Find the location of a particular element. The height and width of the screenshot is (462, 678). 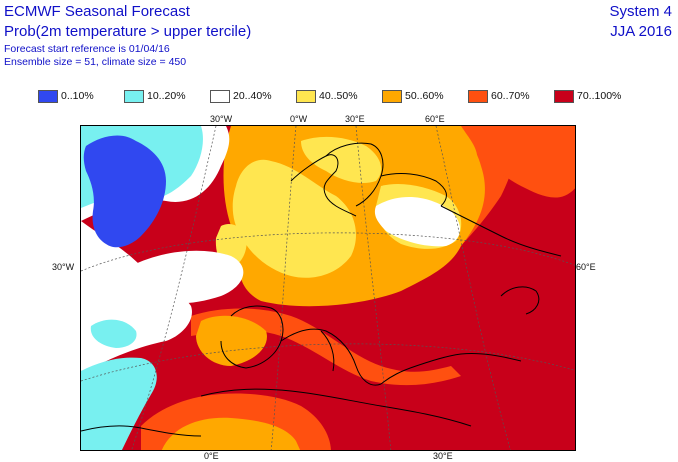

period-label: JJA 2016 is located at coordinates (641, 31).